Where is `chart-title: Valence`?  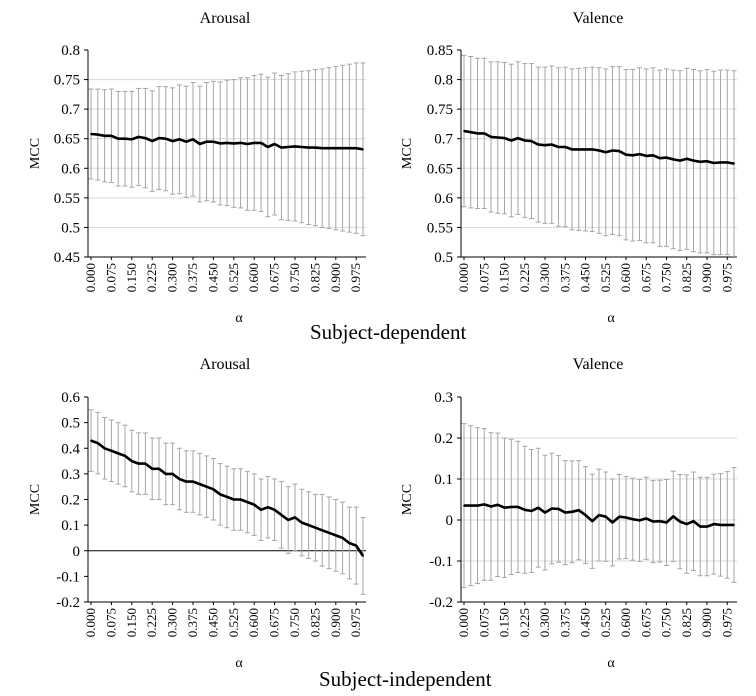
chart-title: Valence is located at coordinates (598, 18).